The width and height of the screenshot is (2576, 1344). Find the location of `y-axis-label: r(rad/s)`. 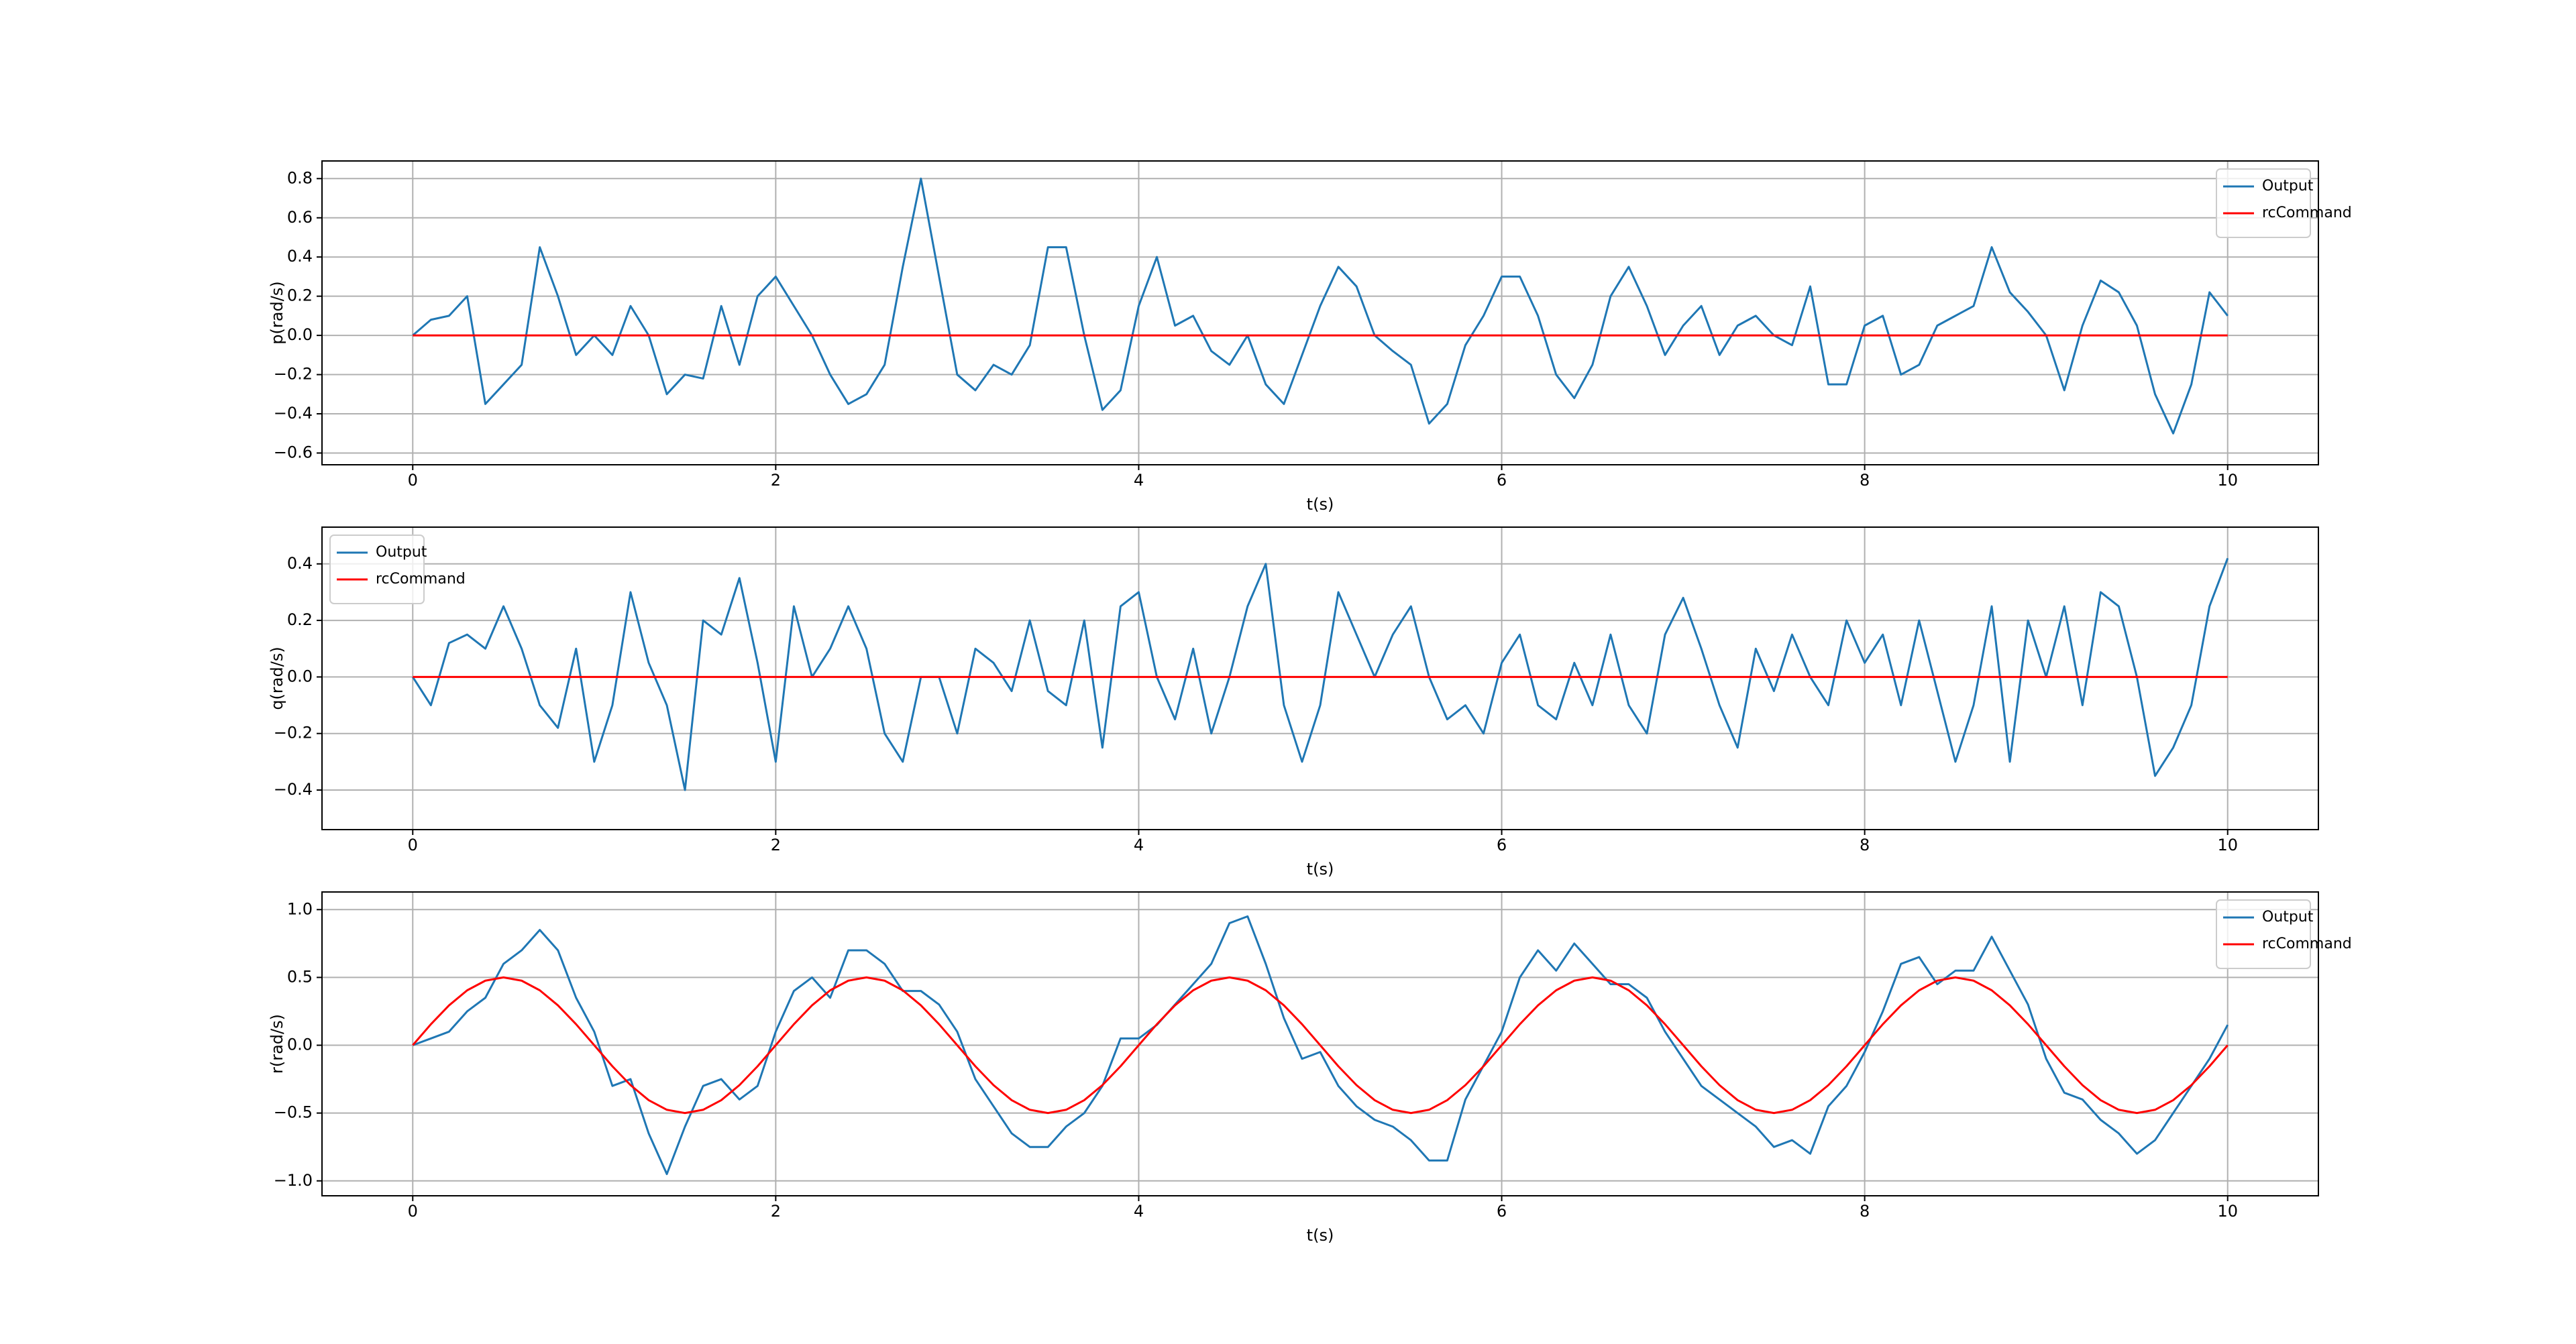

y-axis-label: r(rad/s) is located at coordinates (277, 1044).